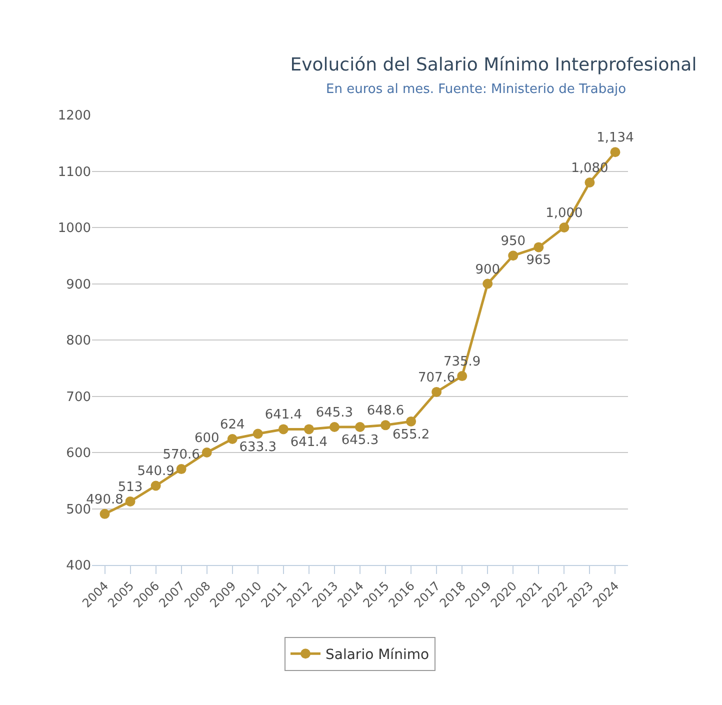 The height and width of the screenshot is (705, 722). What do you see at coordinates (181, 455) in the screenshot?
I see `data-label: 570.6` at bounding box center [181, 455].